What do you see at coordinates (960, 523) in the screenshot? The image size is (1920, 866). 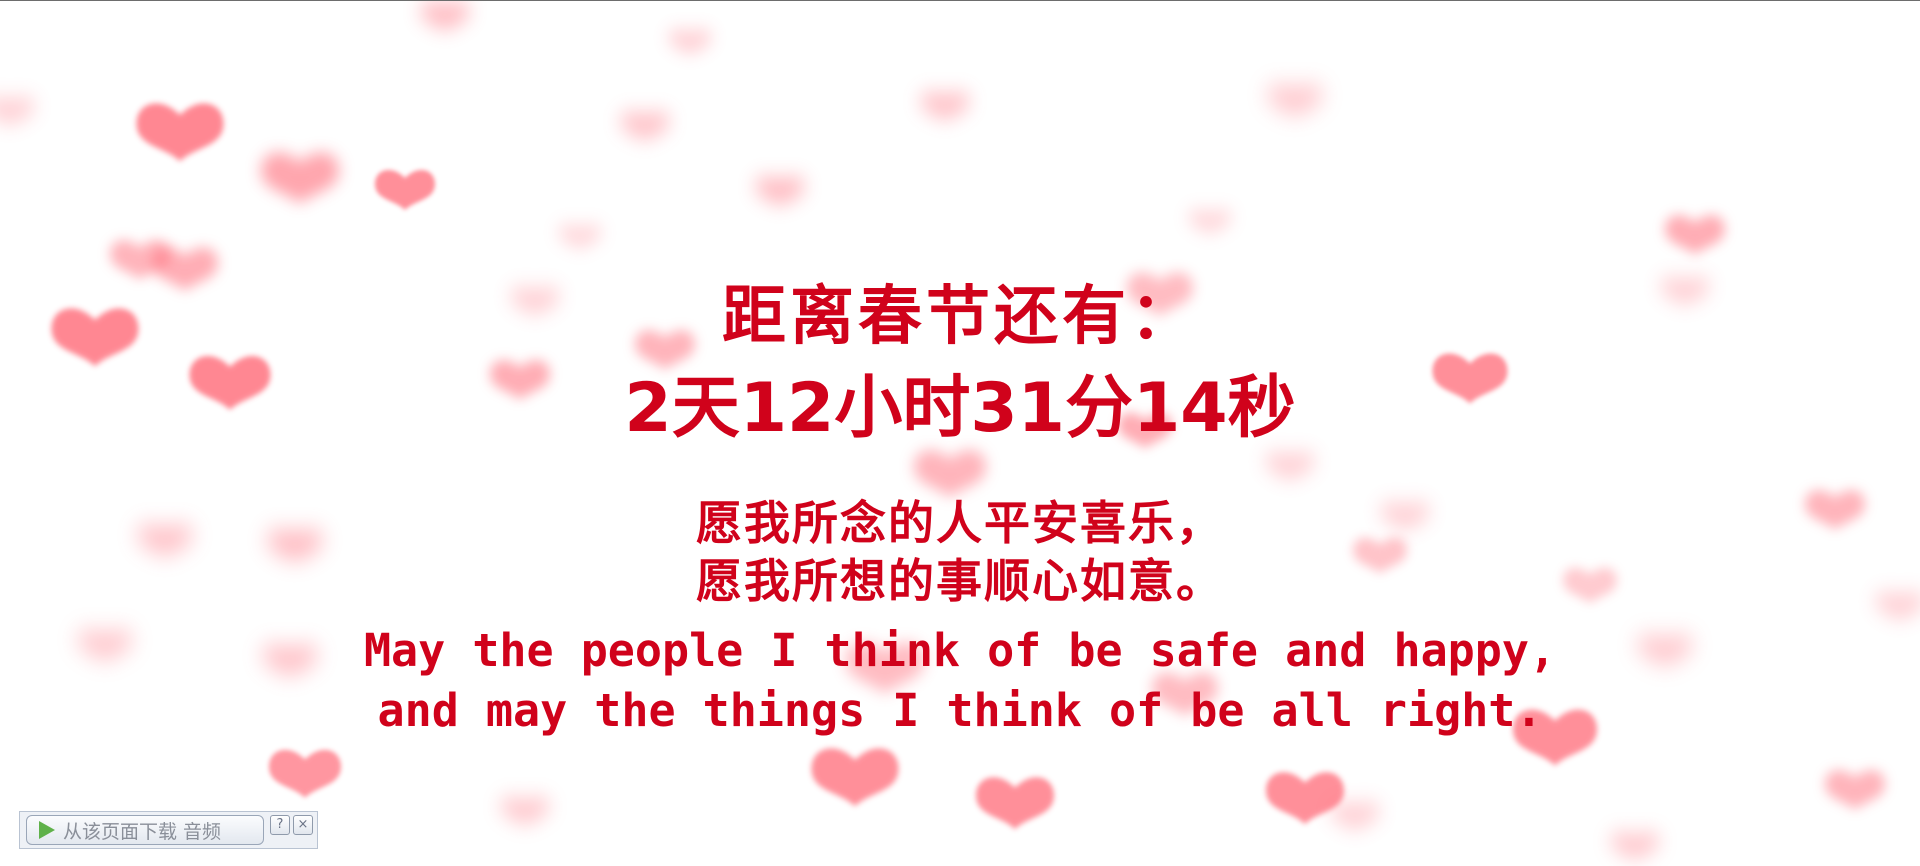 I see `wish-chinese-line: 愿我所念的人平安喜乐，` at bounding box center [960, 523].